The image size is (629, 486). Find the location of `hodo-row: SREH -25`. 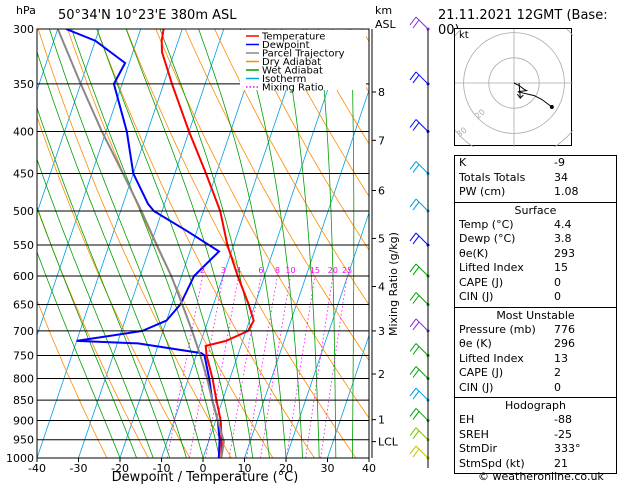

hodo-row: SREH -25 is located at coordinates (535, 435).